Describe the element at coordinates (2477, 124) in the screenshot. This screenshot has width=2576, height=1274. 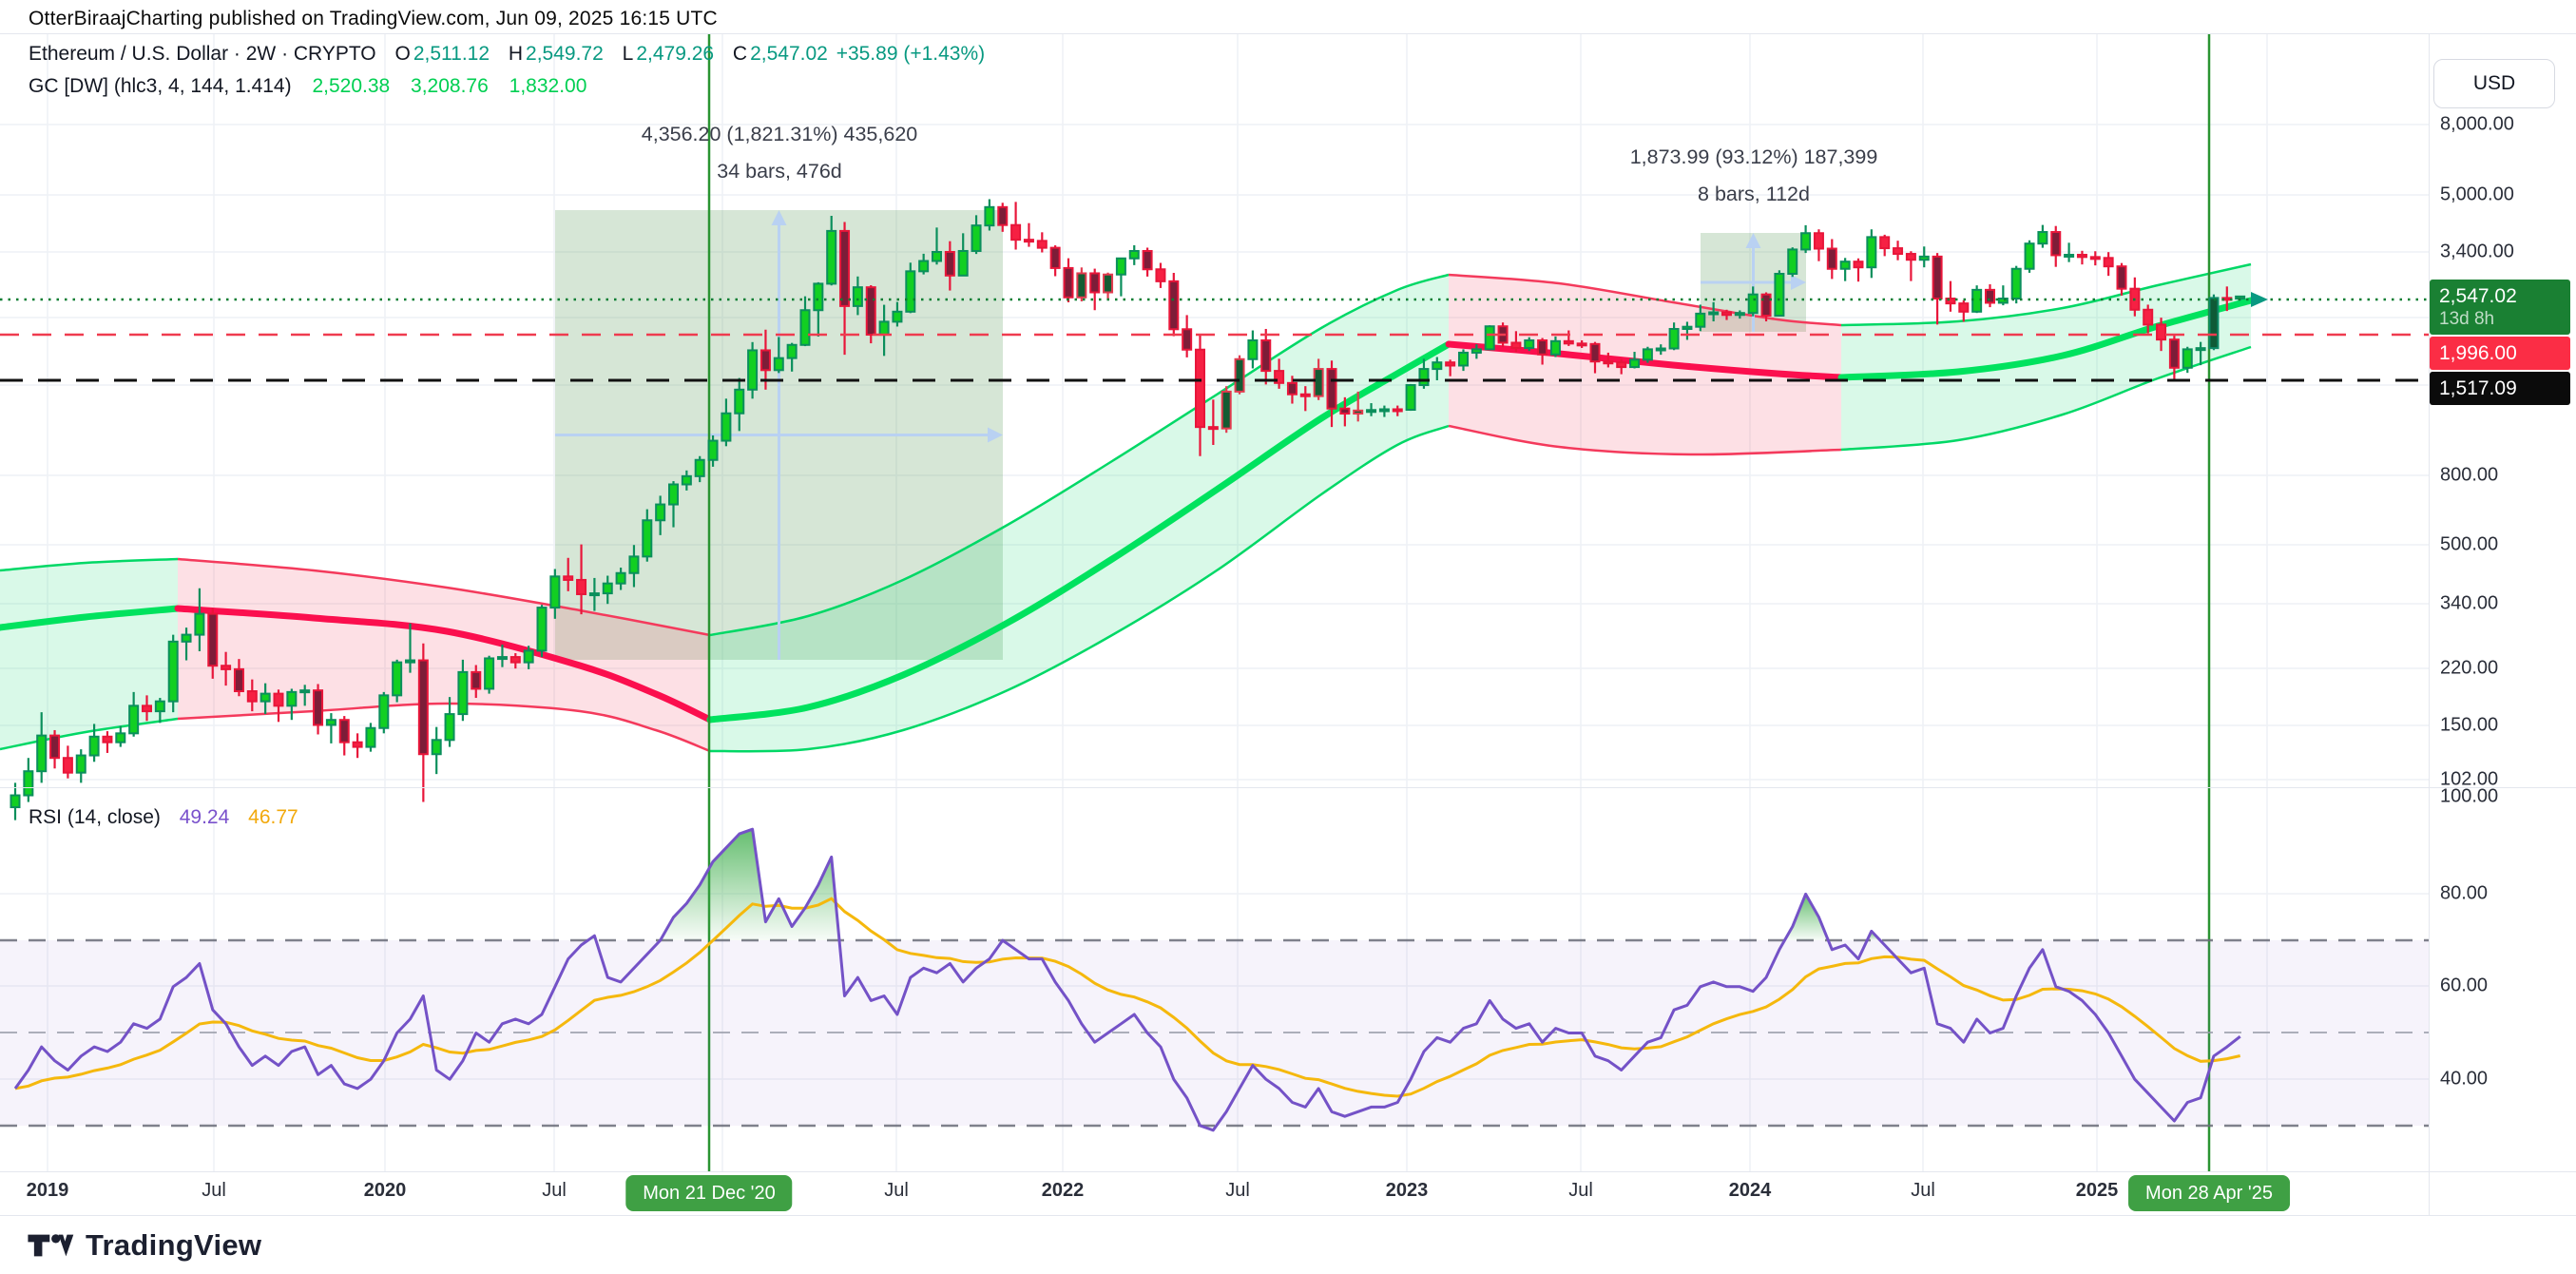
I see `price-axis-tick: 8,000.00` at that location.